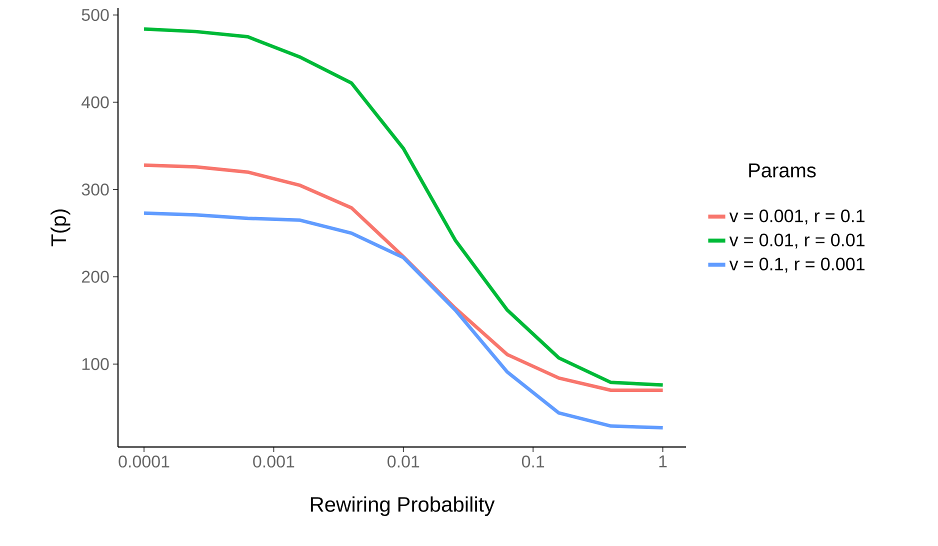 The width and height of the screenshot is (938, 546). Describe the element at coordinates (402, 506) in the screenshot. I see `x-axis-title: Rewiring Probability` at that location.